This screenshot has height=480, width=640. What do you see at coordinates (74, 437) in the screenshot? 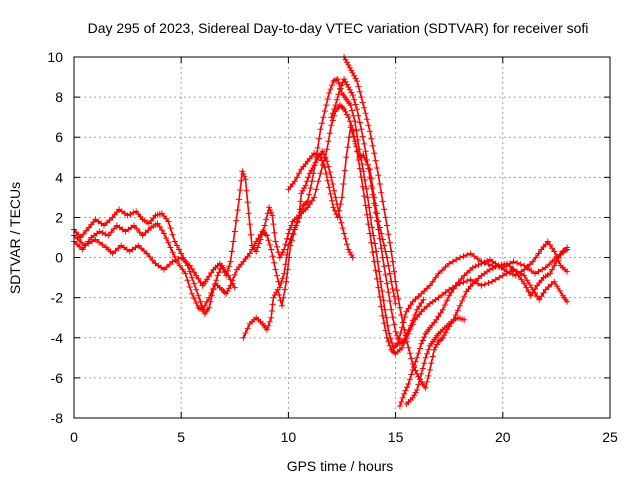
I see `x-tick-label: 0` at bounding box center [74, 437].